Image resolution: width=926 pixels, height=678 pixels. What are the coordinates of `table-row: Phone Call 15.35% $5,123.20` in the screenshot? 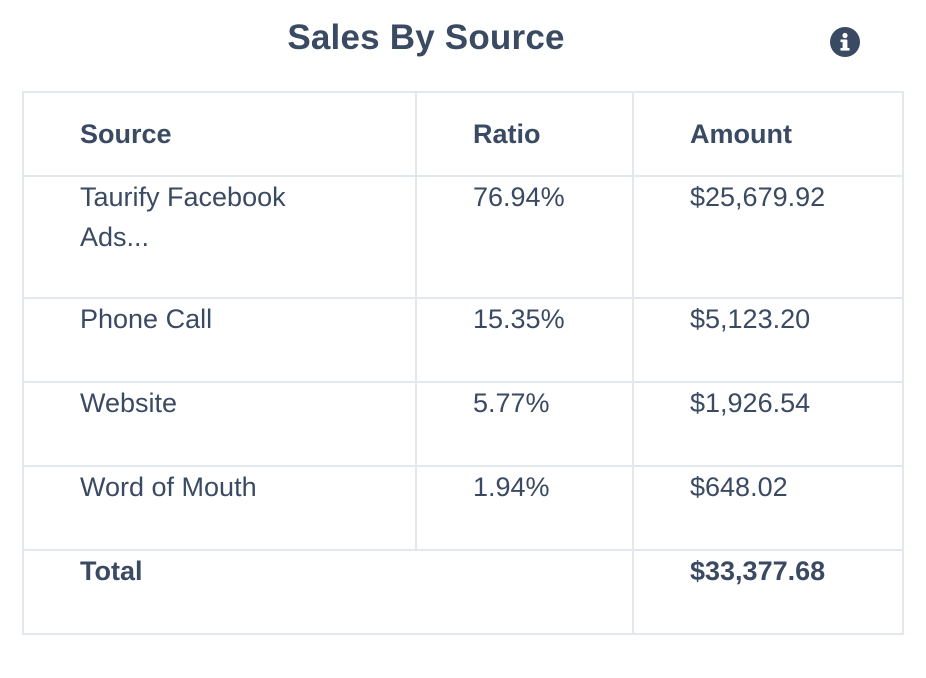 It's located at (463, 340).